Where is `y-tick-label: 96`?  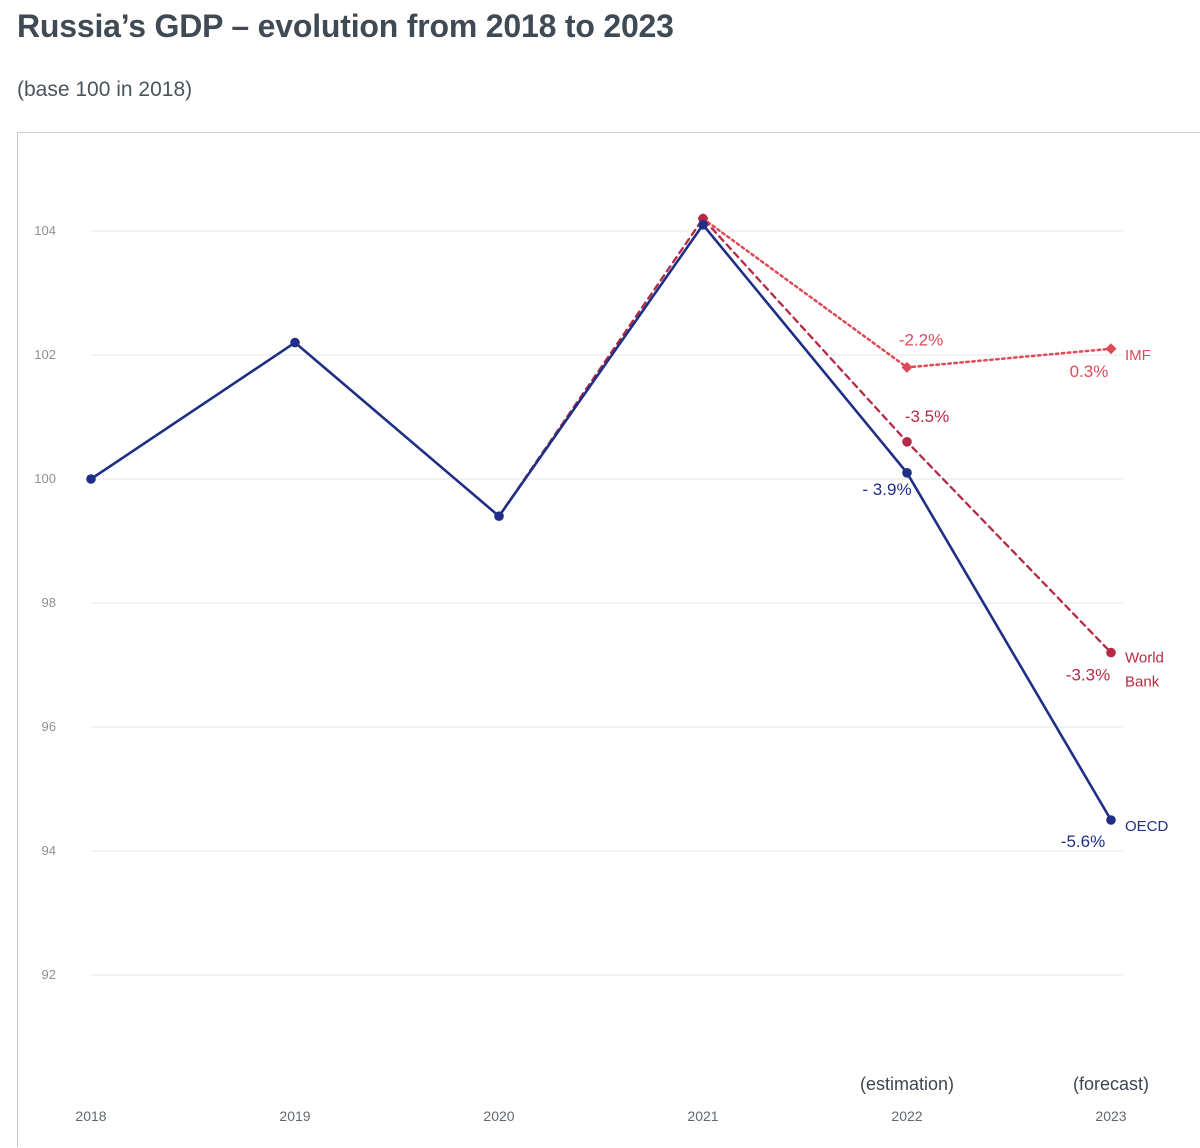 y-tick-label: 96 is located at coordinates (49, 726).